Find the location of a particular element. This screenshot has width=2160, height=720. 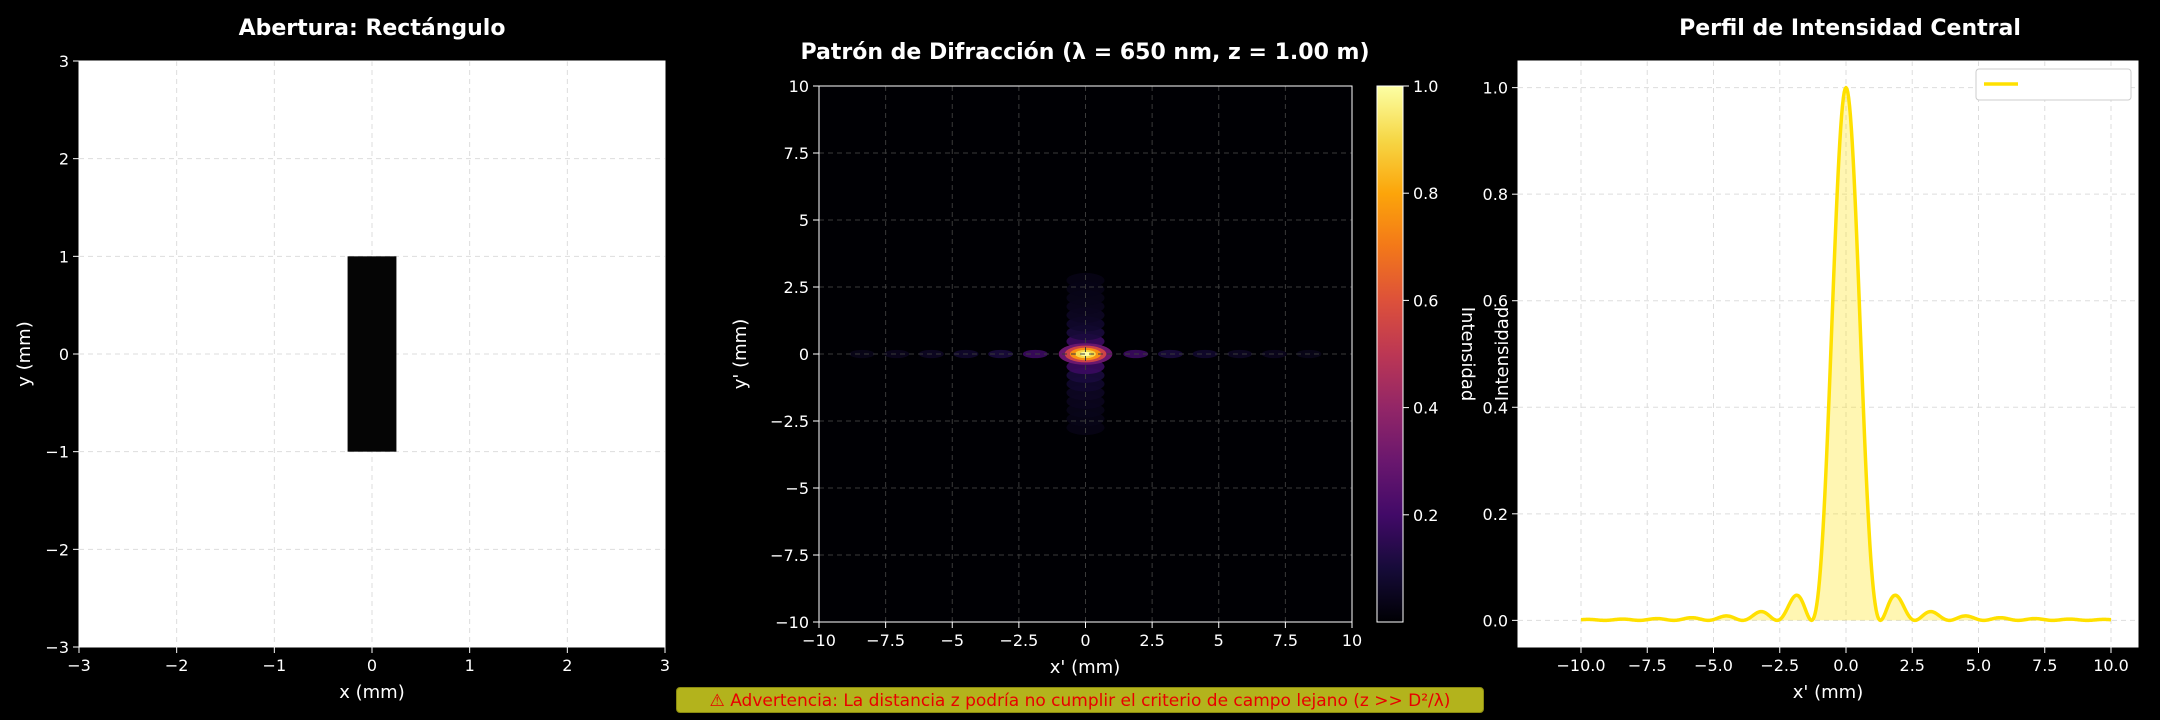

y-tick-label: 2 is located at coordinates (64, 159).